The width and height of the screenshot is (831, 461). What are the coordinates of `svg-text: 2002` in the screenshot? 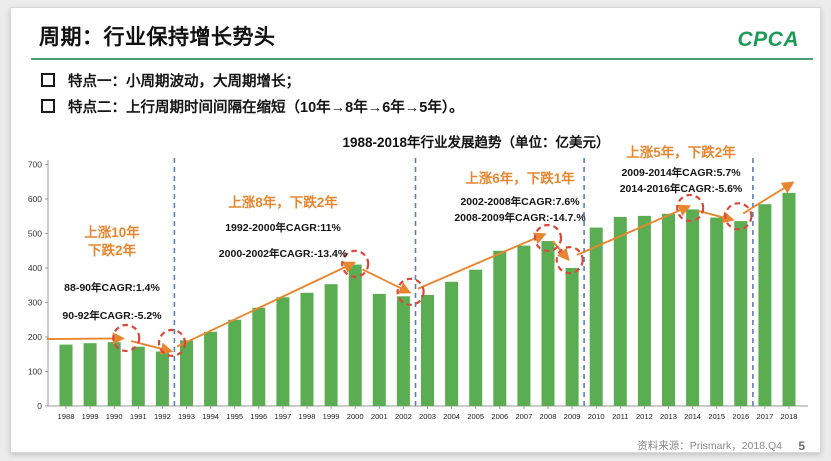 It's located at (403, 416).